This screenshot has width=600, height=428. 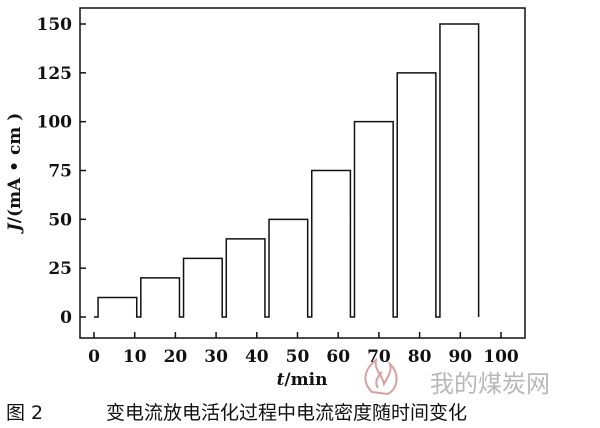 What do you see at coordinates (25, 413) in the screenshot?
I see `figure-number: 图 2` at bounding box center [25, 413].